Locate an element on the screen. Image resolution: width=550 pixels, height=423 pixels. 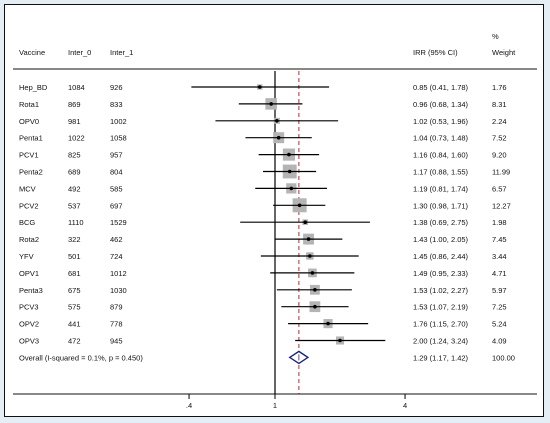
row-irr-ci-text: 1.19 (0.81, 1.74) is located at coordinates (441, 188).